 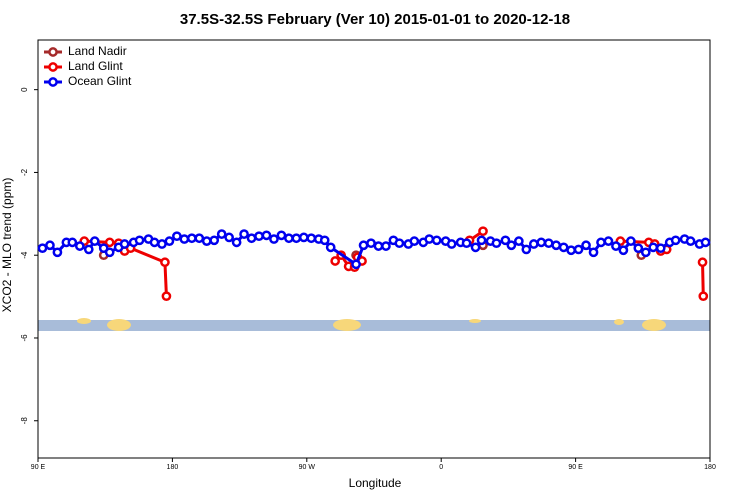 I want to click on legend-label: Land Nadir, so click(x=97, y=51).